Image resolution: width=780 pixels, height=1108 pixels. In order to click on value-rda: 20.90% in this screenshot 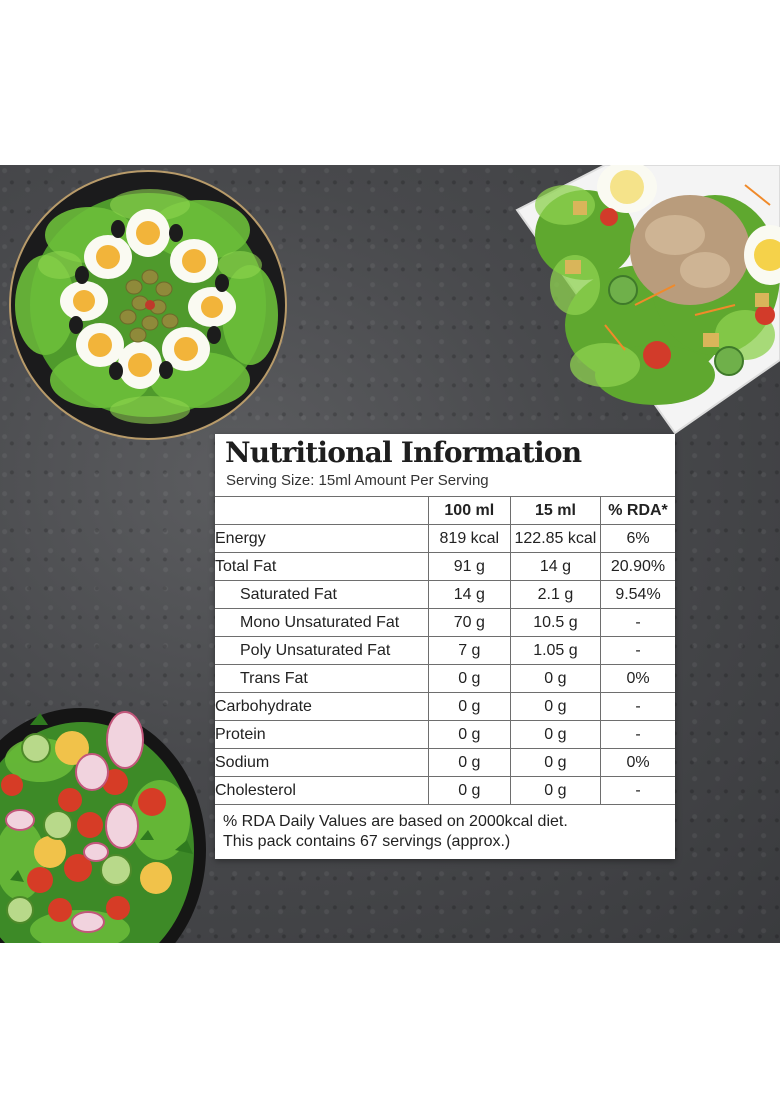, I will do `click(637, 566)`.